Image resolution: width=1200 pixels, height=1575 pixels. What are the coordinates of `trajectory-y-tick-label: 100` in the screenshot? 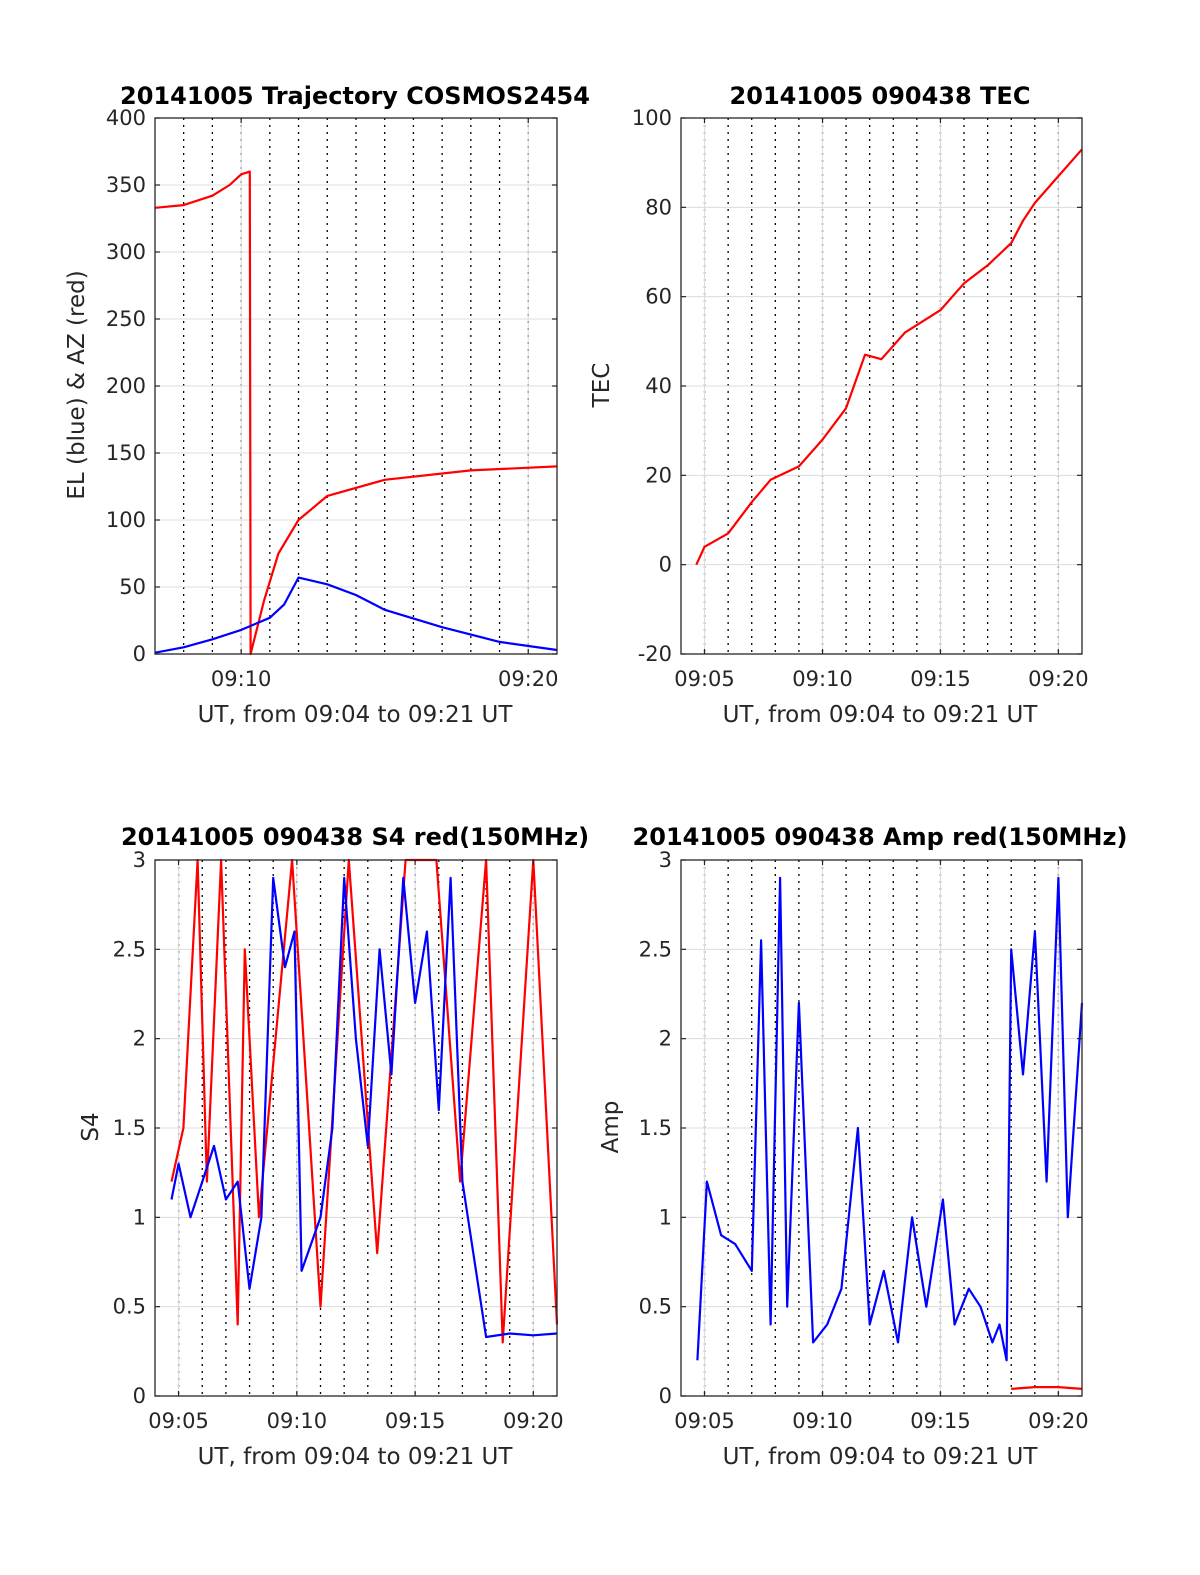 It's located at (126, 520).